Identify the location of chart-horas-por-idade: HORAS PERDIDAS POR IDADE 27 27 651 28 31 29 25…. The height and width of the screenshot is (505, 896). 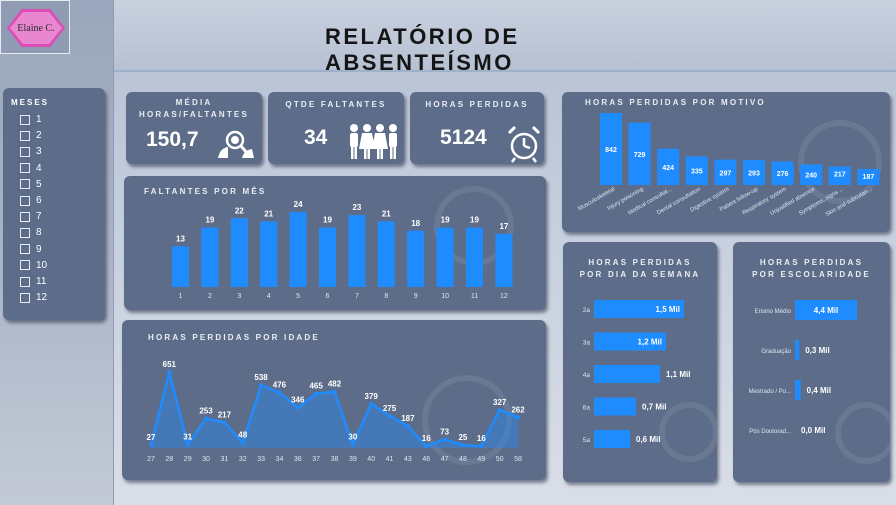
(334, 400).